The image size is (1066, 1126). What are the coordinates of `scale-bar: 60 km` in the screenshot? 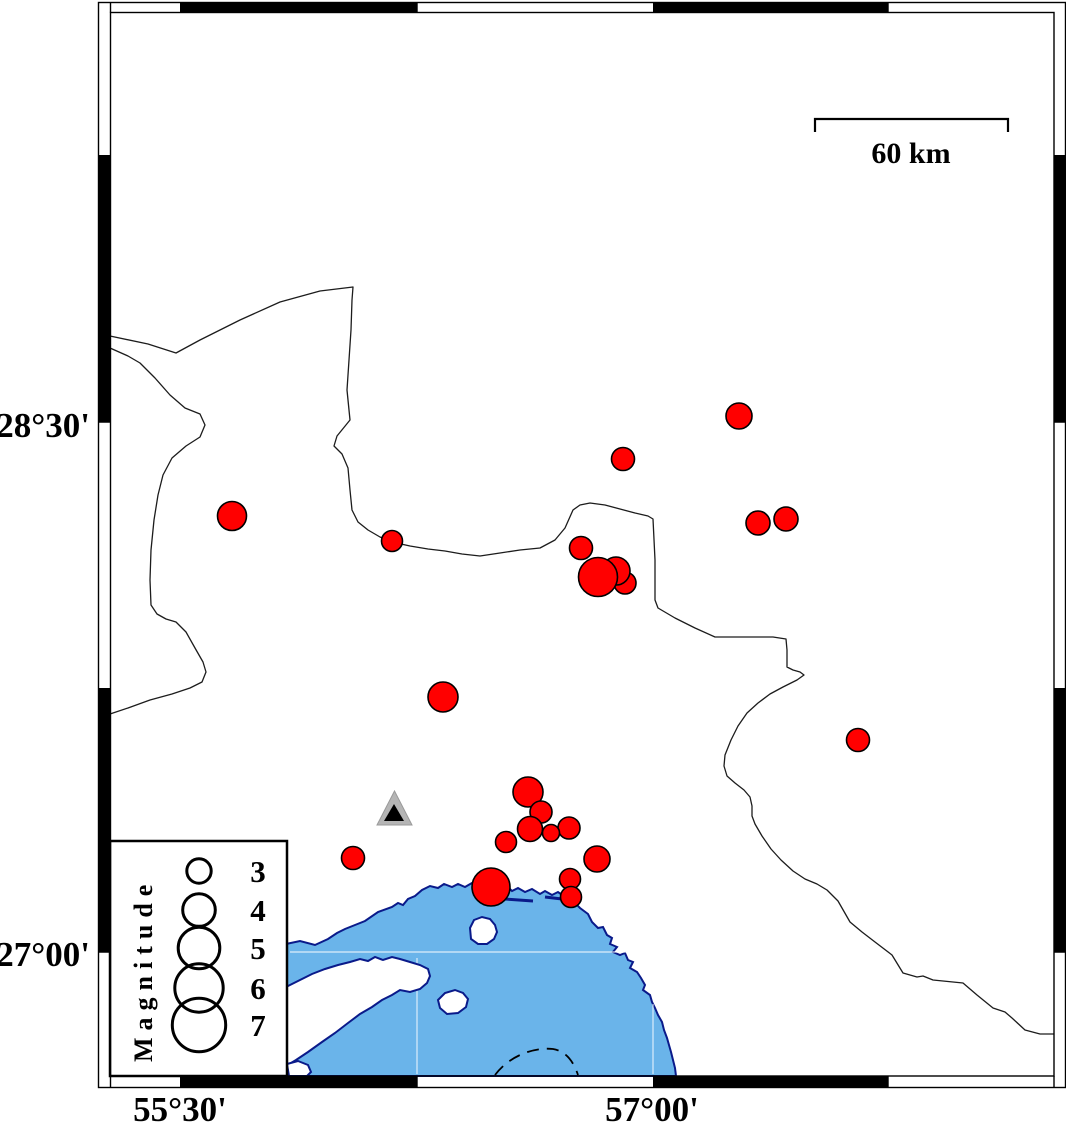 It's located at (911, 143).